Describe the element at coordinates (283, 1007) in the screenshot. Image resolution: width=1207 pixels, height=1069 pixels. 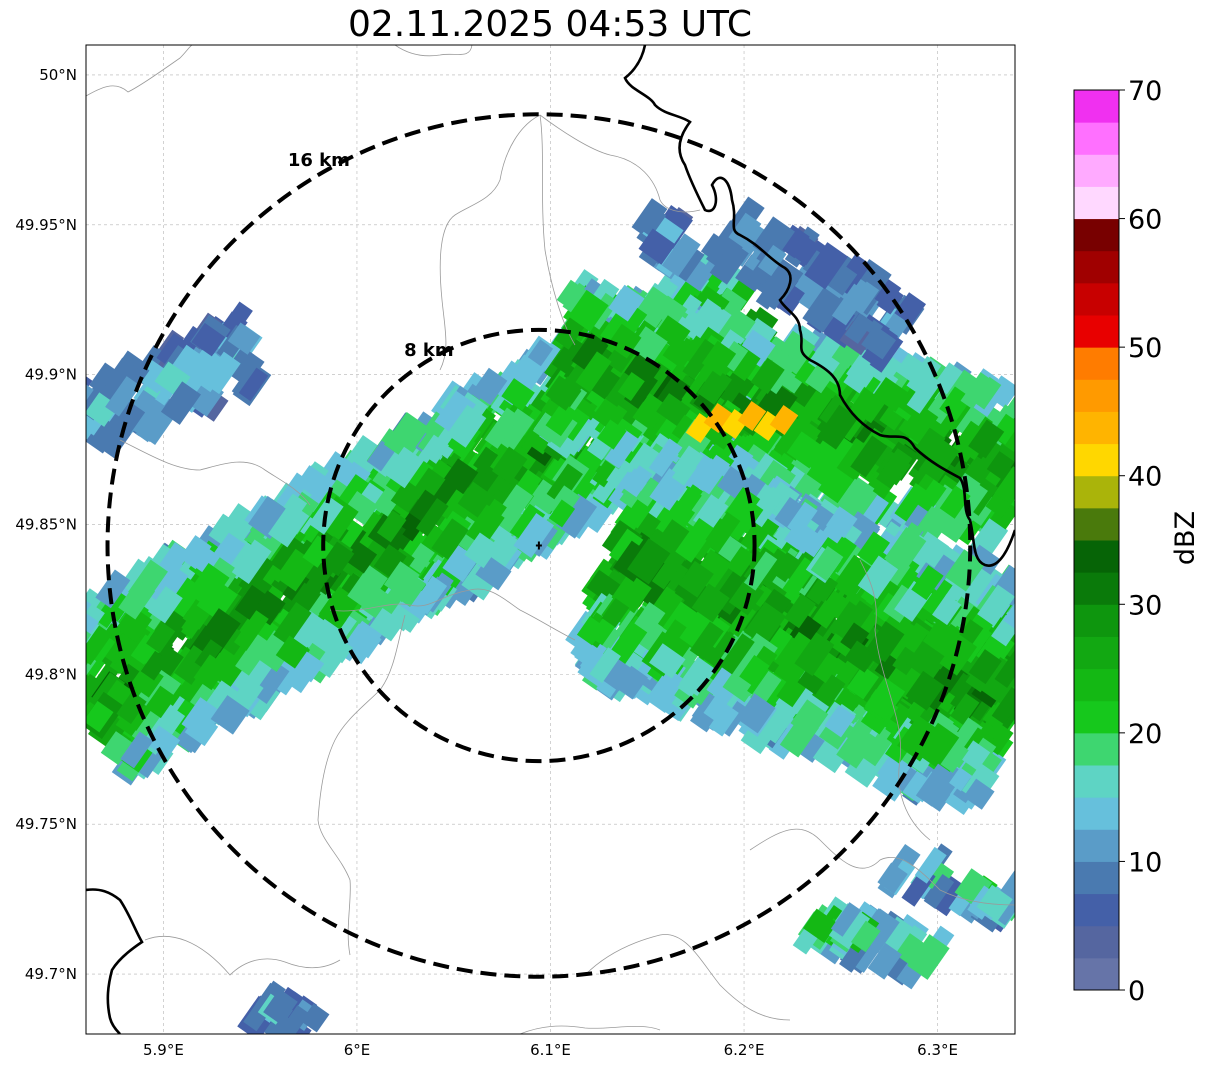
I see `echo-cell-southwest` at that location.